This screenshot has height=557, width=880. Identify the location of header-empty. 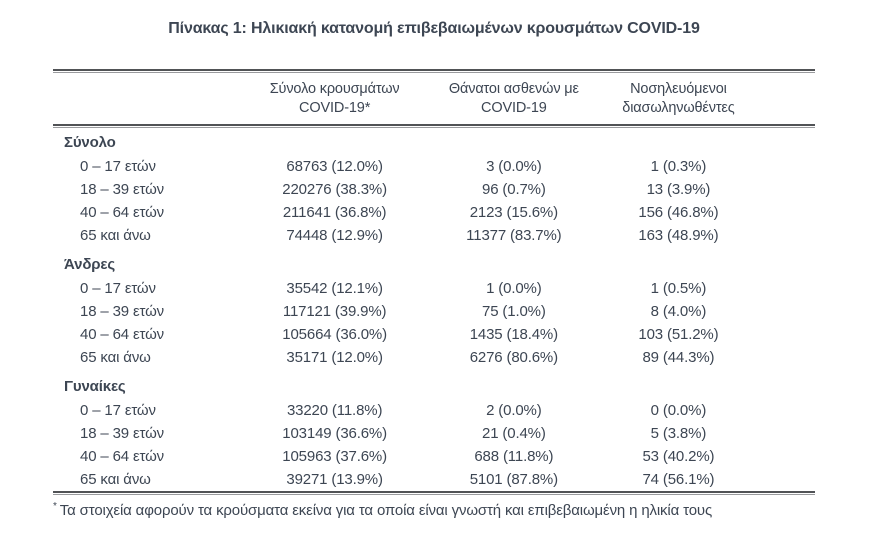
(148, 99).